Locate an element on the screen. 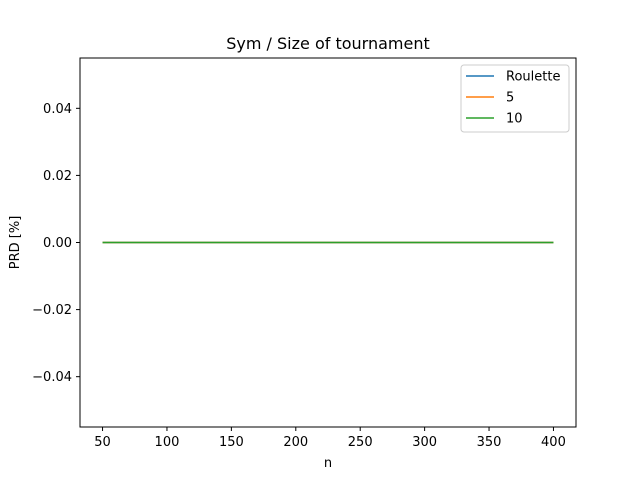  legend-box is located at coordinates (515, 98).